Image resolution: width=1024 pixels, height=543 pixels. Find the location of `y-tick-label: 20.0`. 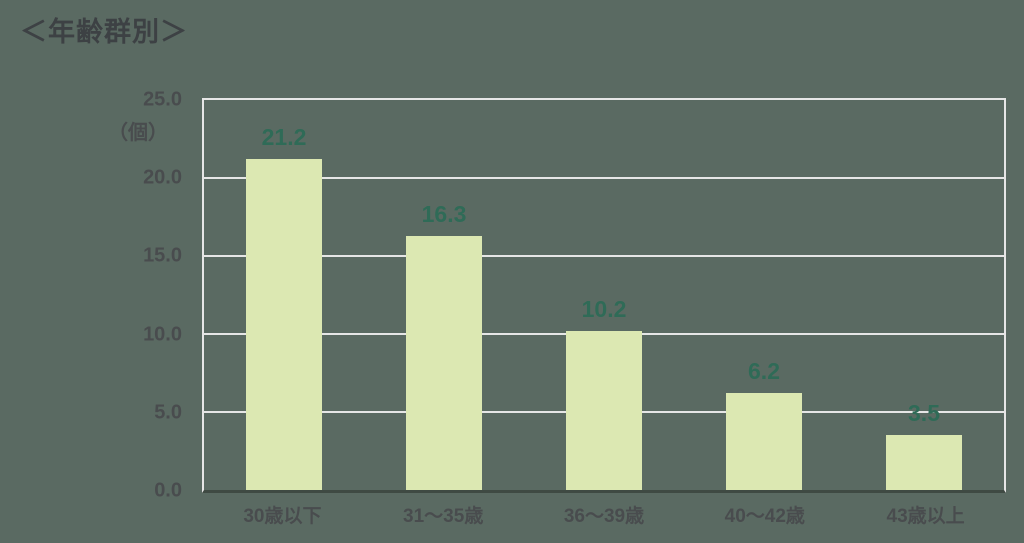

y-tick-label: 20.0 is located at coordinates (162, 177).